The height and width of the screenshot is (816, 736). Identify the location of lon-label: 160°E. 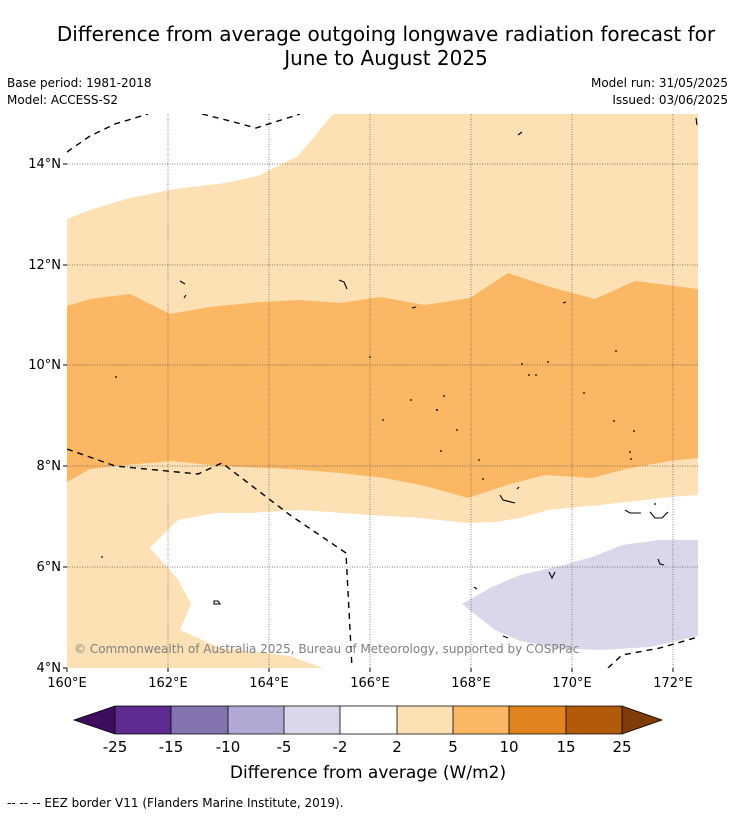
(67, 683).